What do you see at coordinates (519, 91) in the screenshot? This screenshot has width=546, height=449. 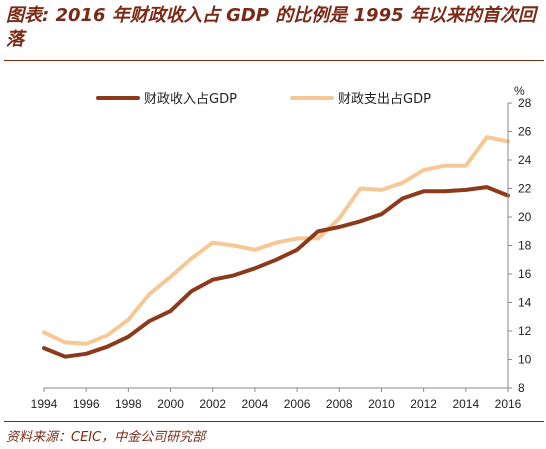 I see `y-axis-unit-label: %` at bounding box center [519, 91].